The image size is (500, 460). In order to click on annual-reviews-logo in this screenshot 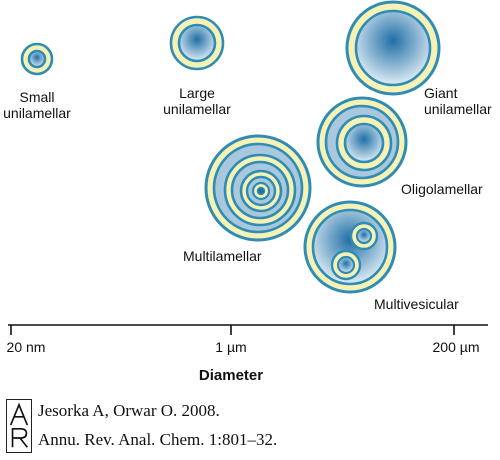, I will do `click(19, 426)`.